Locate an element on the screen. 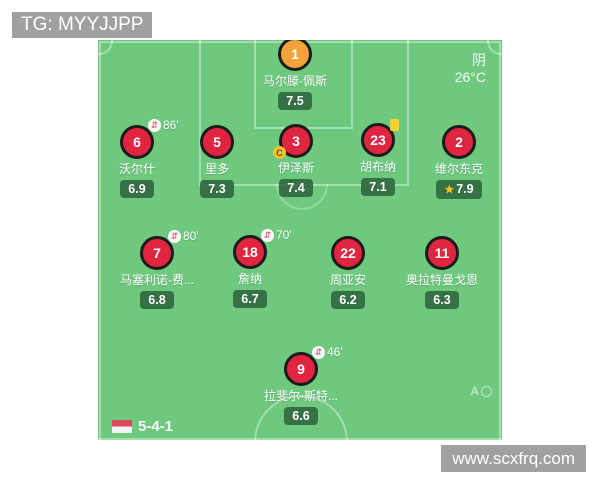 Image resolution: width=600 pixels, height=480 pixels. player-name: 胡布纳 is located at coordinates (377, 167).